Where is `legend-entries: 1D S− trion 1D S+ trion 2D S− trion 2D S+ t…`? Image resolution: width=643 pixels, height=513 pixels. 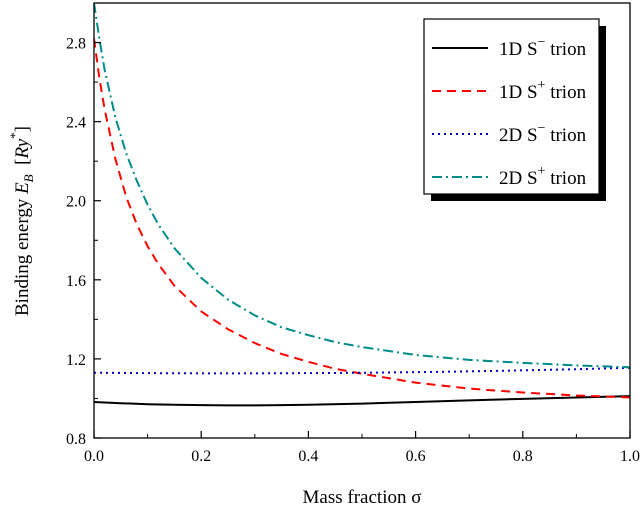
legend-entries: 1D S− trion 1D S+ trion 2D S− trion 2D S+ t… is located at coordinates (509, 112).